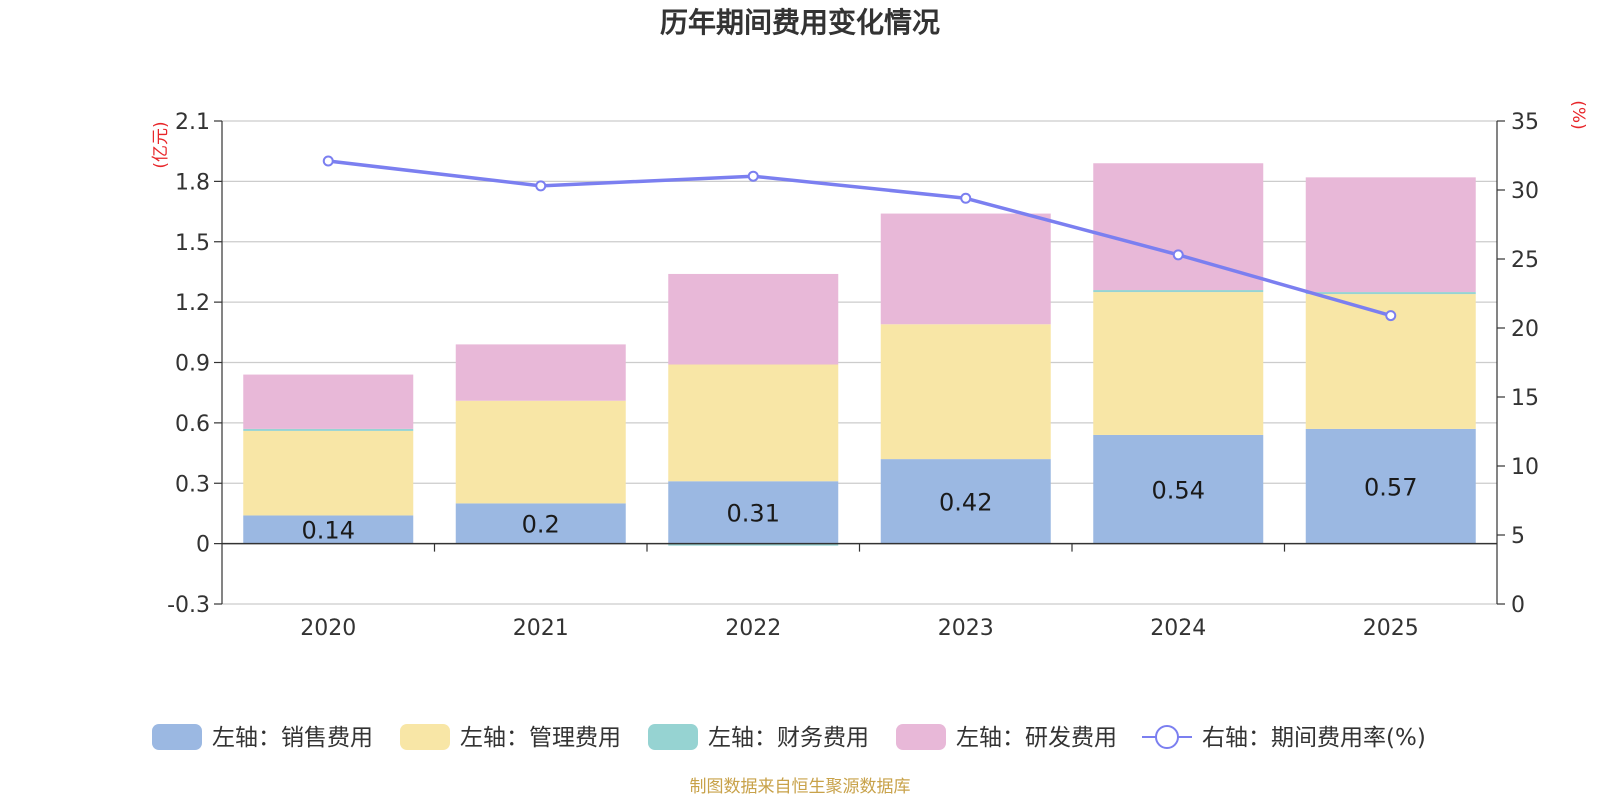  I want to click on legend-label: 左轴：销售费用, so click(292, 738).